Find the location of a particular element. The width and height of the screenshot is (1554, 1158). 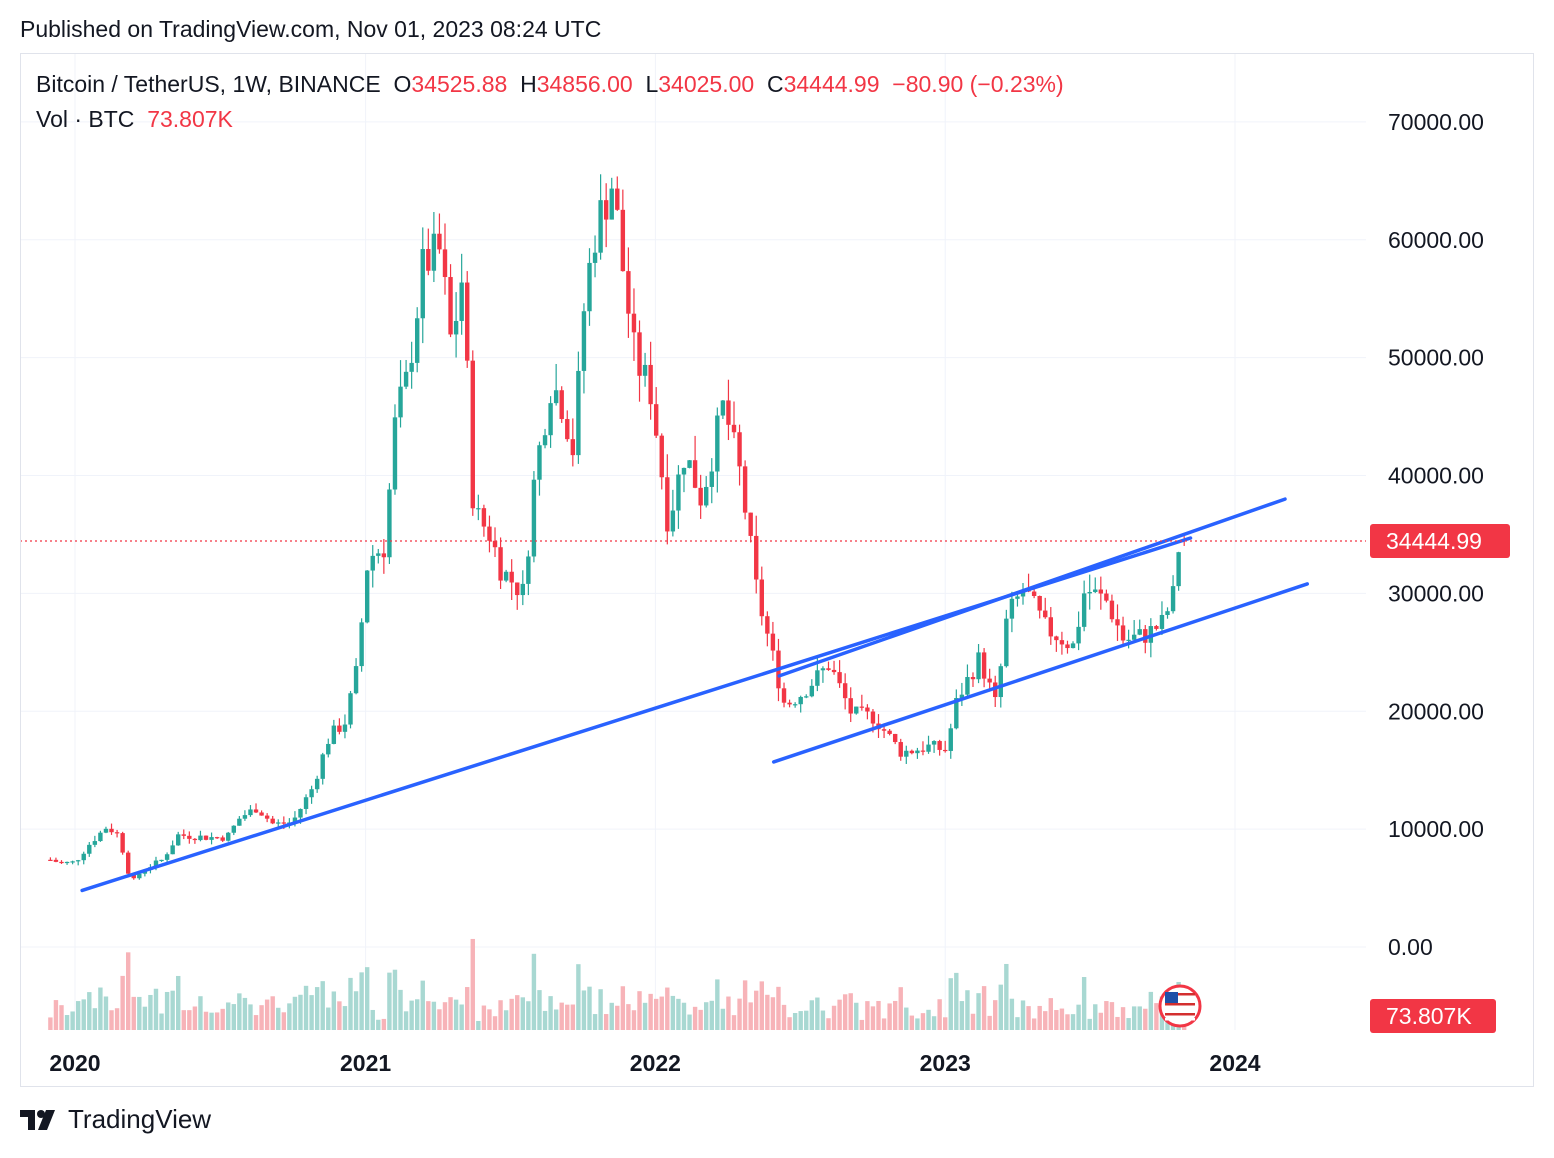

footer-brand: TradingView is located at coordinates (115, 1119).